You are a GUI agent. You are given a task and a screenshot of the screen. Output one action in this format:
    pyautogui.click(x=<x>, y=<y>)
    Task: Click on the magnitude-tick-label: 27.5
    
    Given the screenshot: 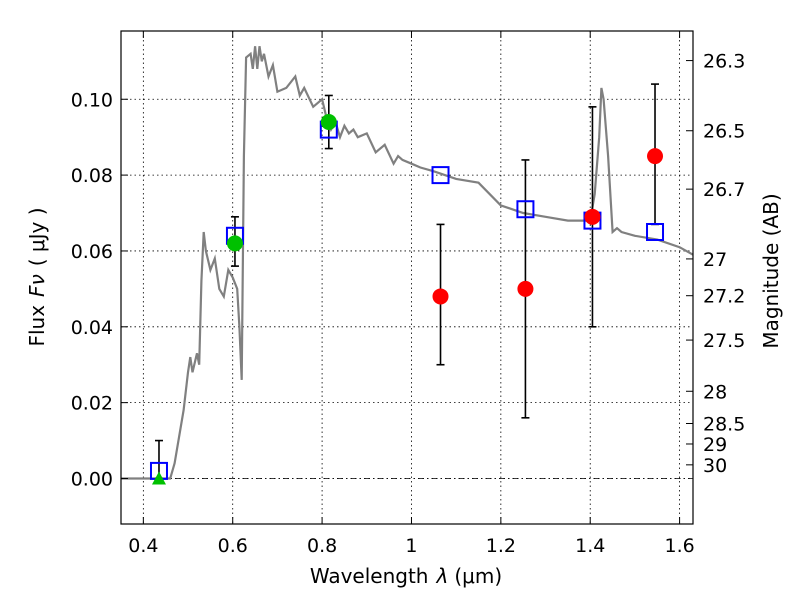 What is the action you would take?
    pyautogui.click(x=724, y=341)
    